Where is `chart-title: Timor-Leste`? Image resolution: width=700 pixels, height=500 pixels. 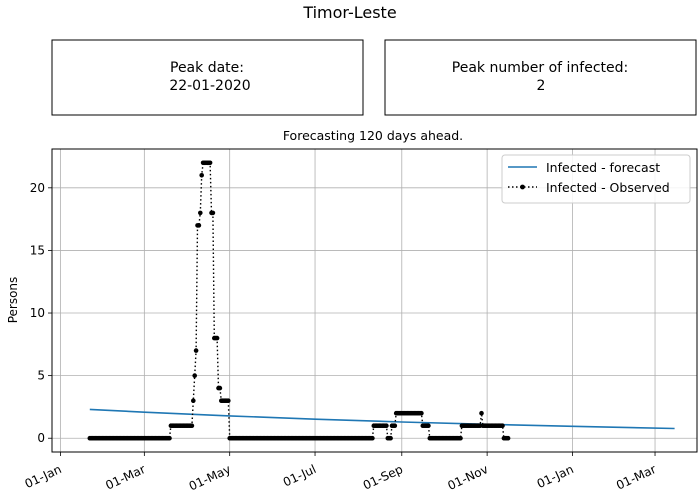 chart-title: Timor-Leste is located at coordinates (349, 12).